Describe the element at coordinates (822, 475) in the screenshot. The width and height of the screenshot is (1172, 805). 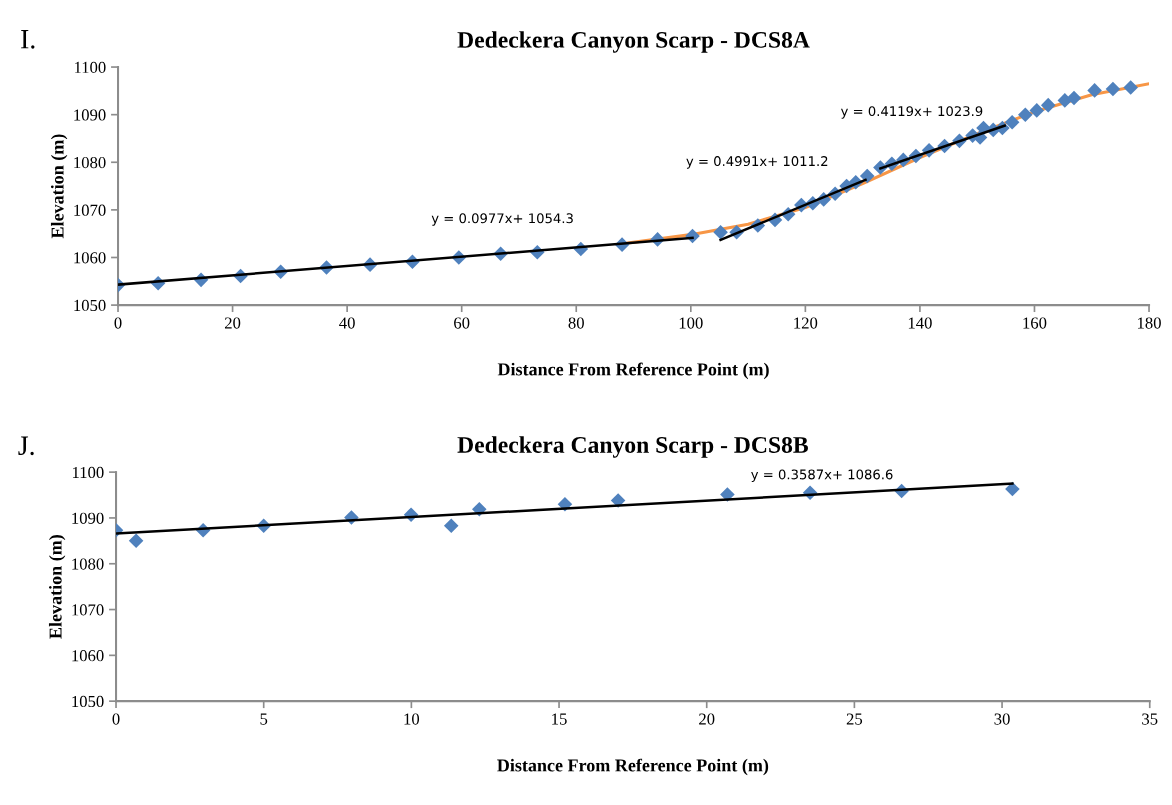
I see `annotation: y = 0.3587x+ 1086.6` at that location.